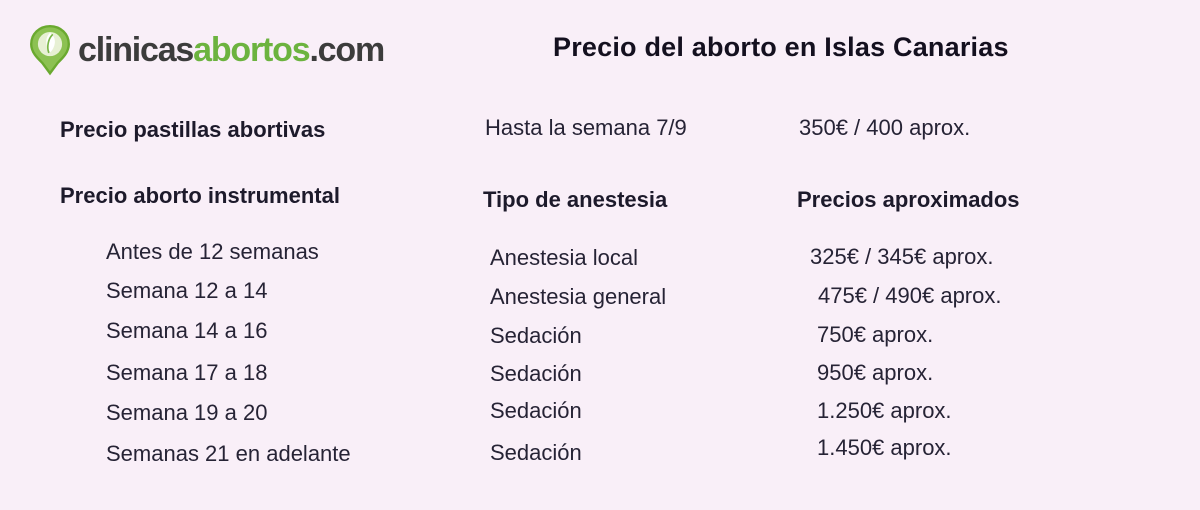 Image resolution: width=1200 pixels, height=510 pixels. Describe the element at coordinates (586, 127) in the screenshot. I see `pills-weeks-cell: Hasta la semana 7/9` at that location.